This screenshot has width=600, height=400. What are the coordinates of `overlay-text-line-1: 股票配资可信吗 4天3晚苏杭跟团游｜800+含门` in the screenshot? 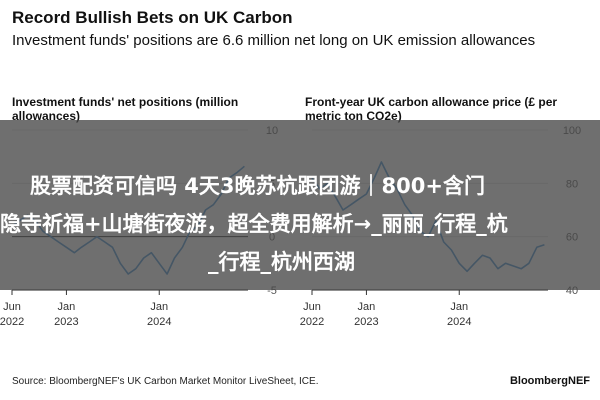 It's located at (257, 186).